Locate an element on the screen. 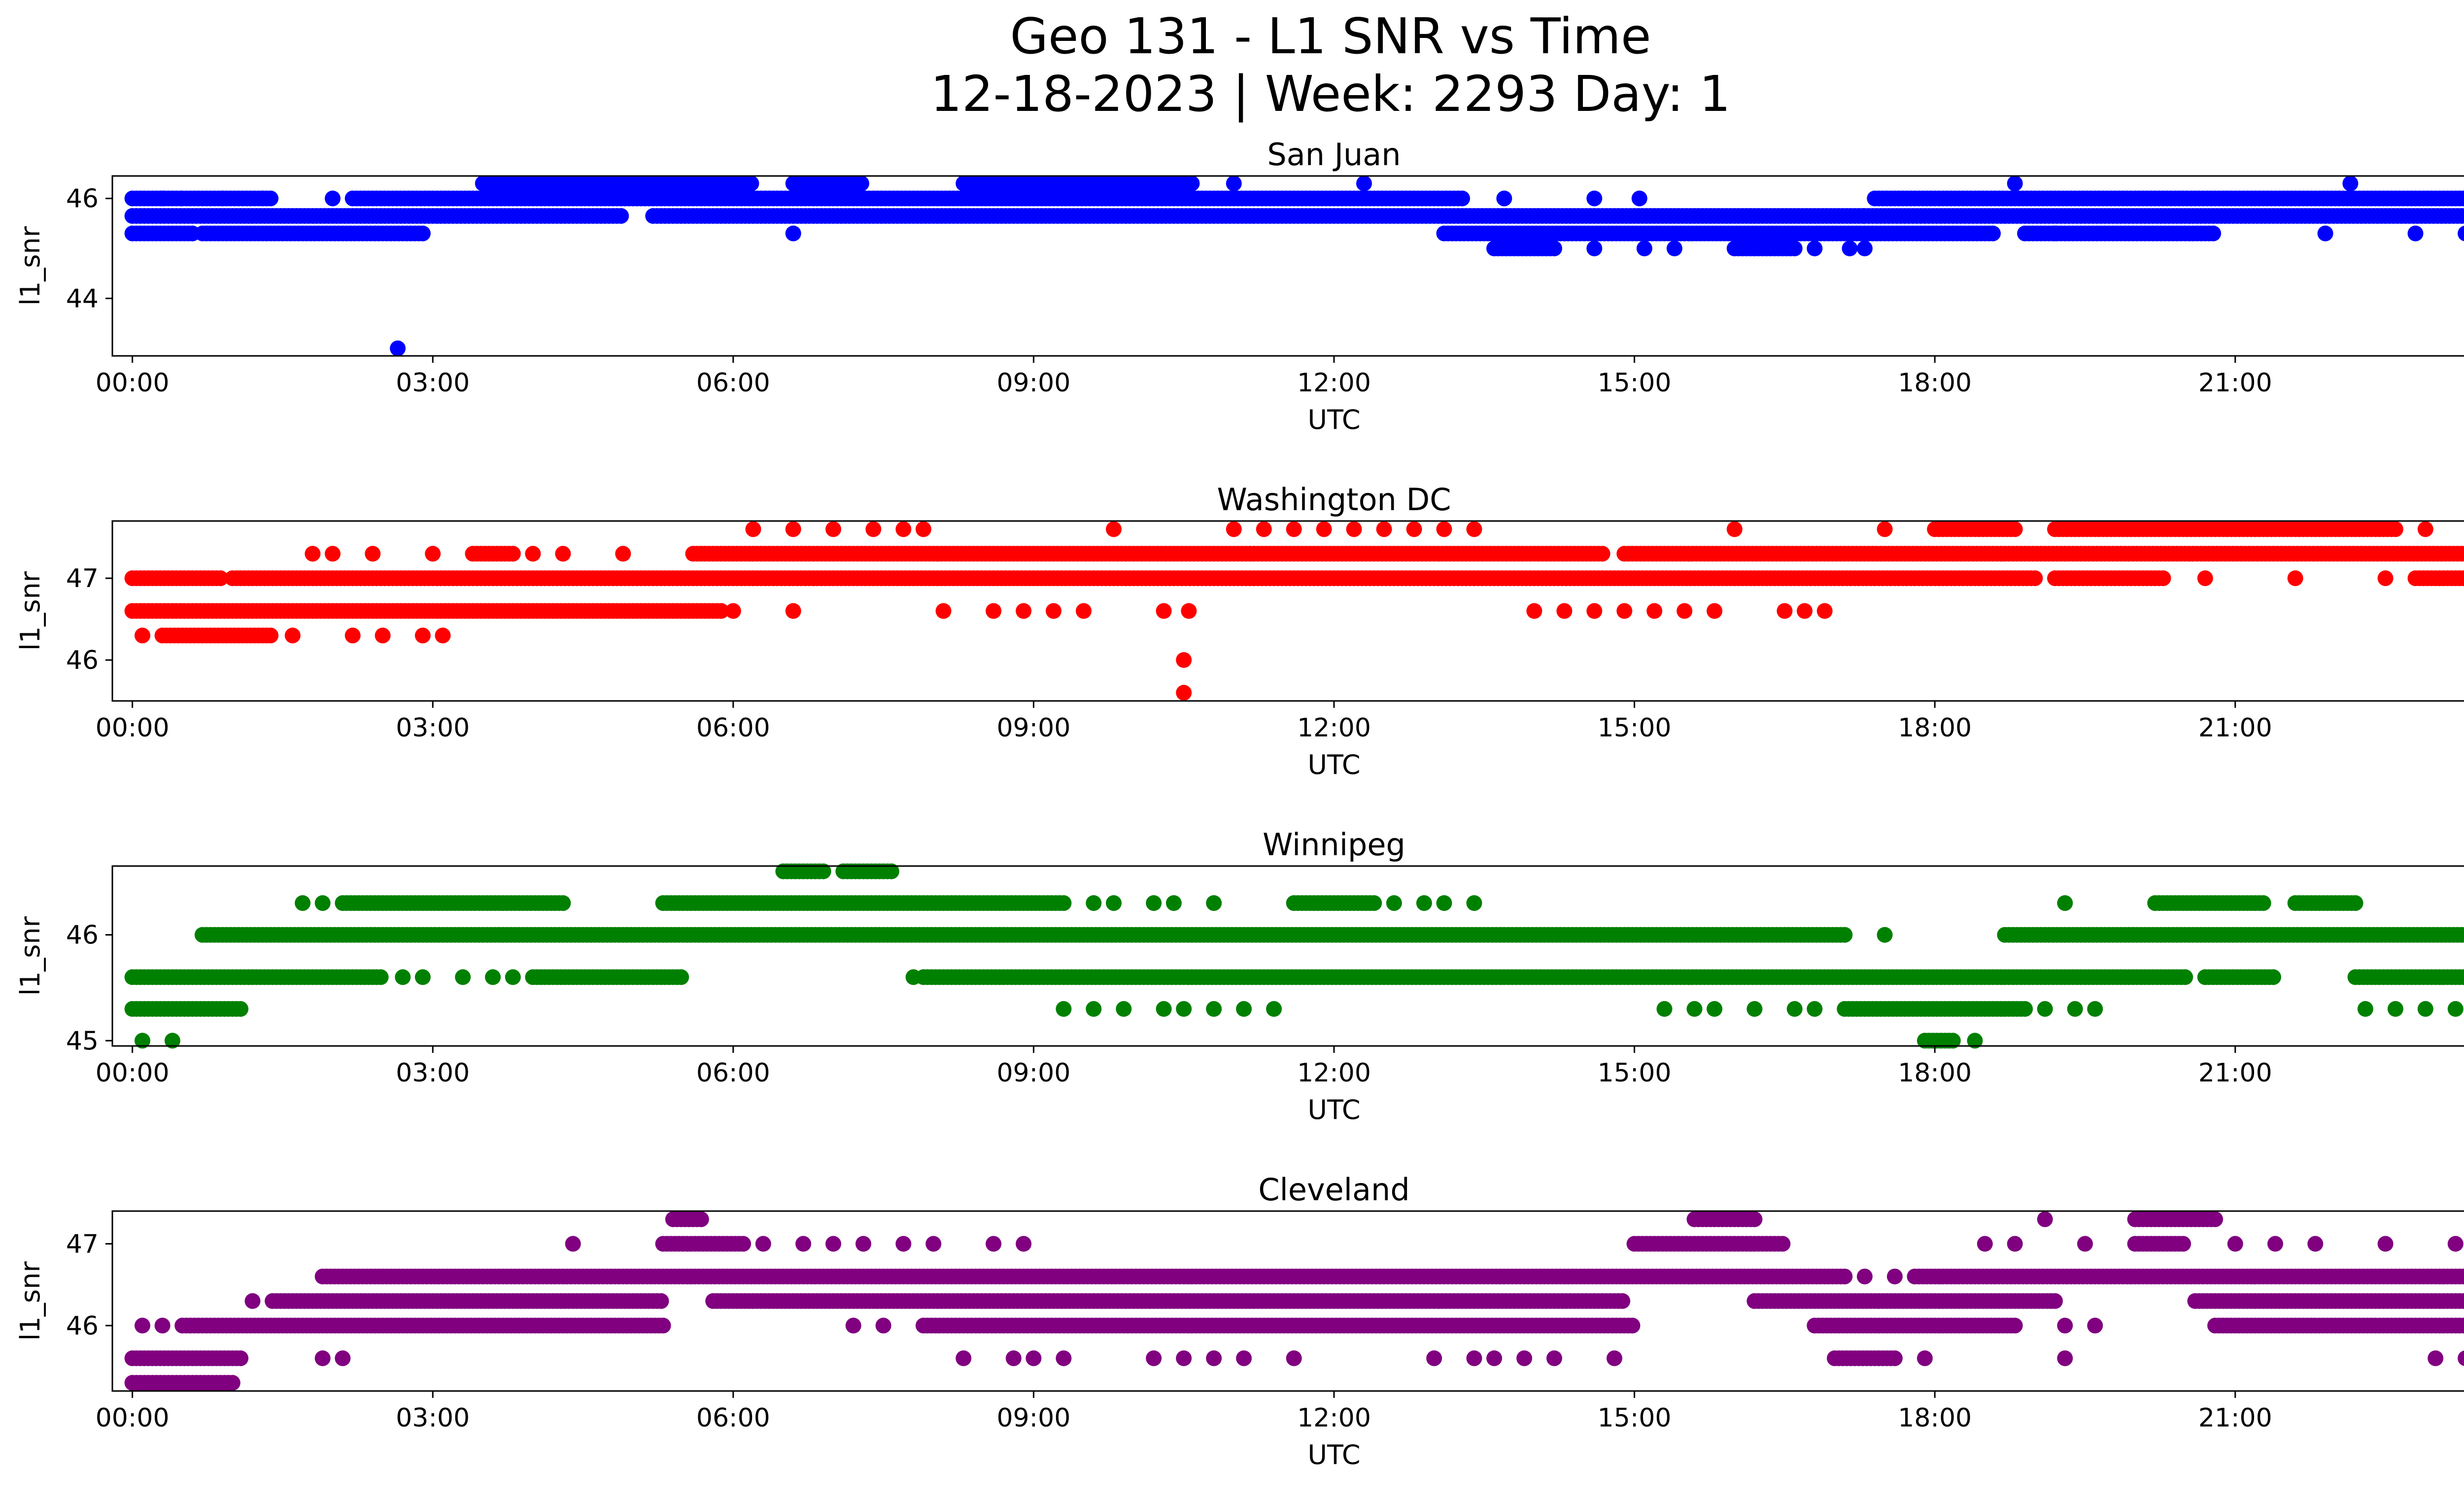 The image size is (2464, 1495). figure-title: Geo 131 - L1 SNR vs Time is located at coordinates (1330, 36).